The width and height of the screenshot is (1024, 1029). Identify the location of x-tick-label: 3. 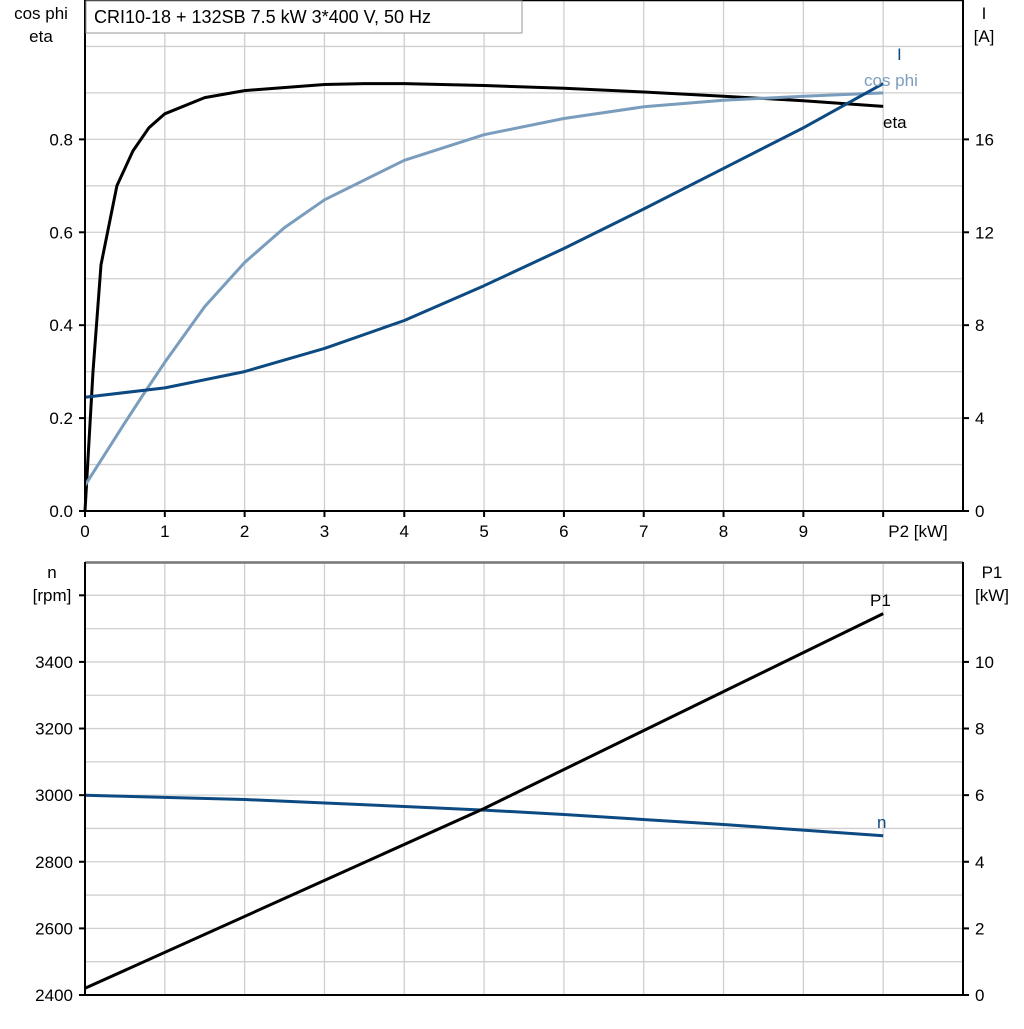
(324, 531).